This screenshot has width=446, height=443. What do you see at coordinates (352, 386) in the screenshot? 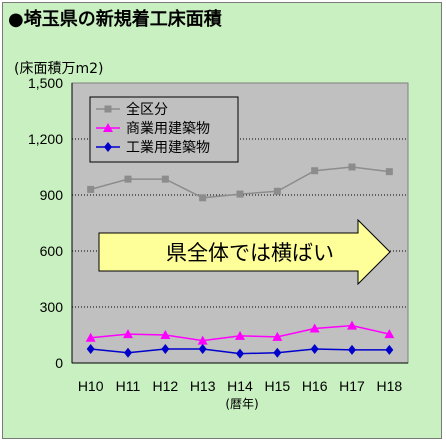
I see `x-tick-label: H17` at bounding box center [352, 386].